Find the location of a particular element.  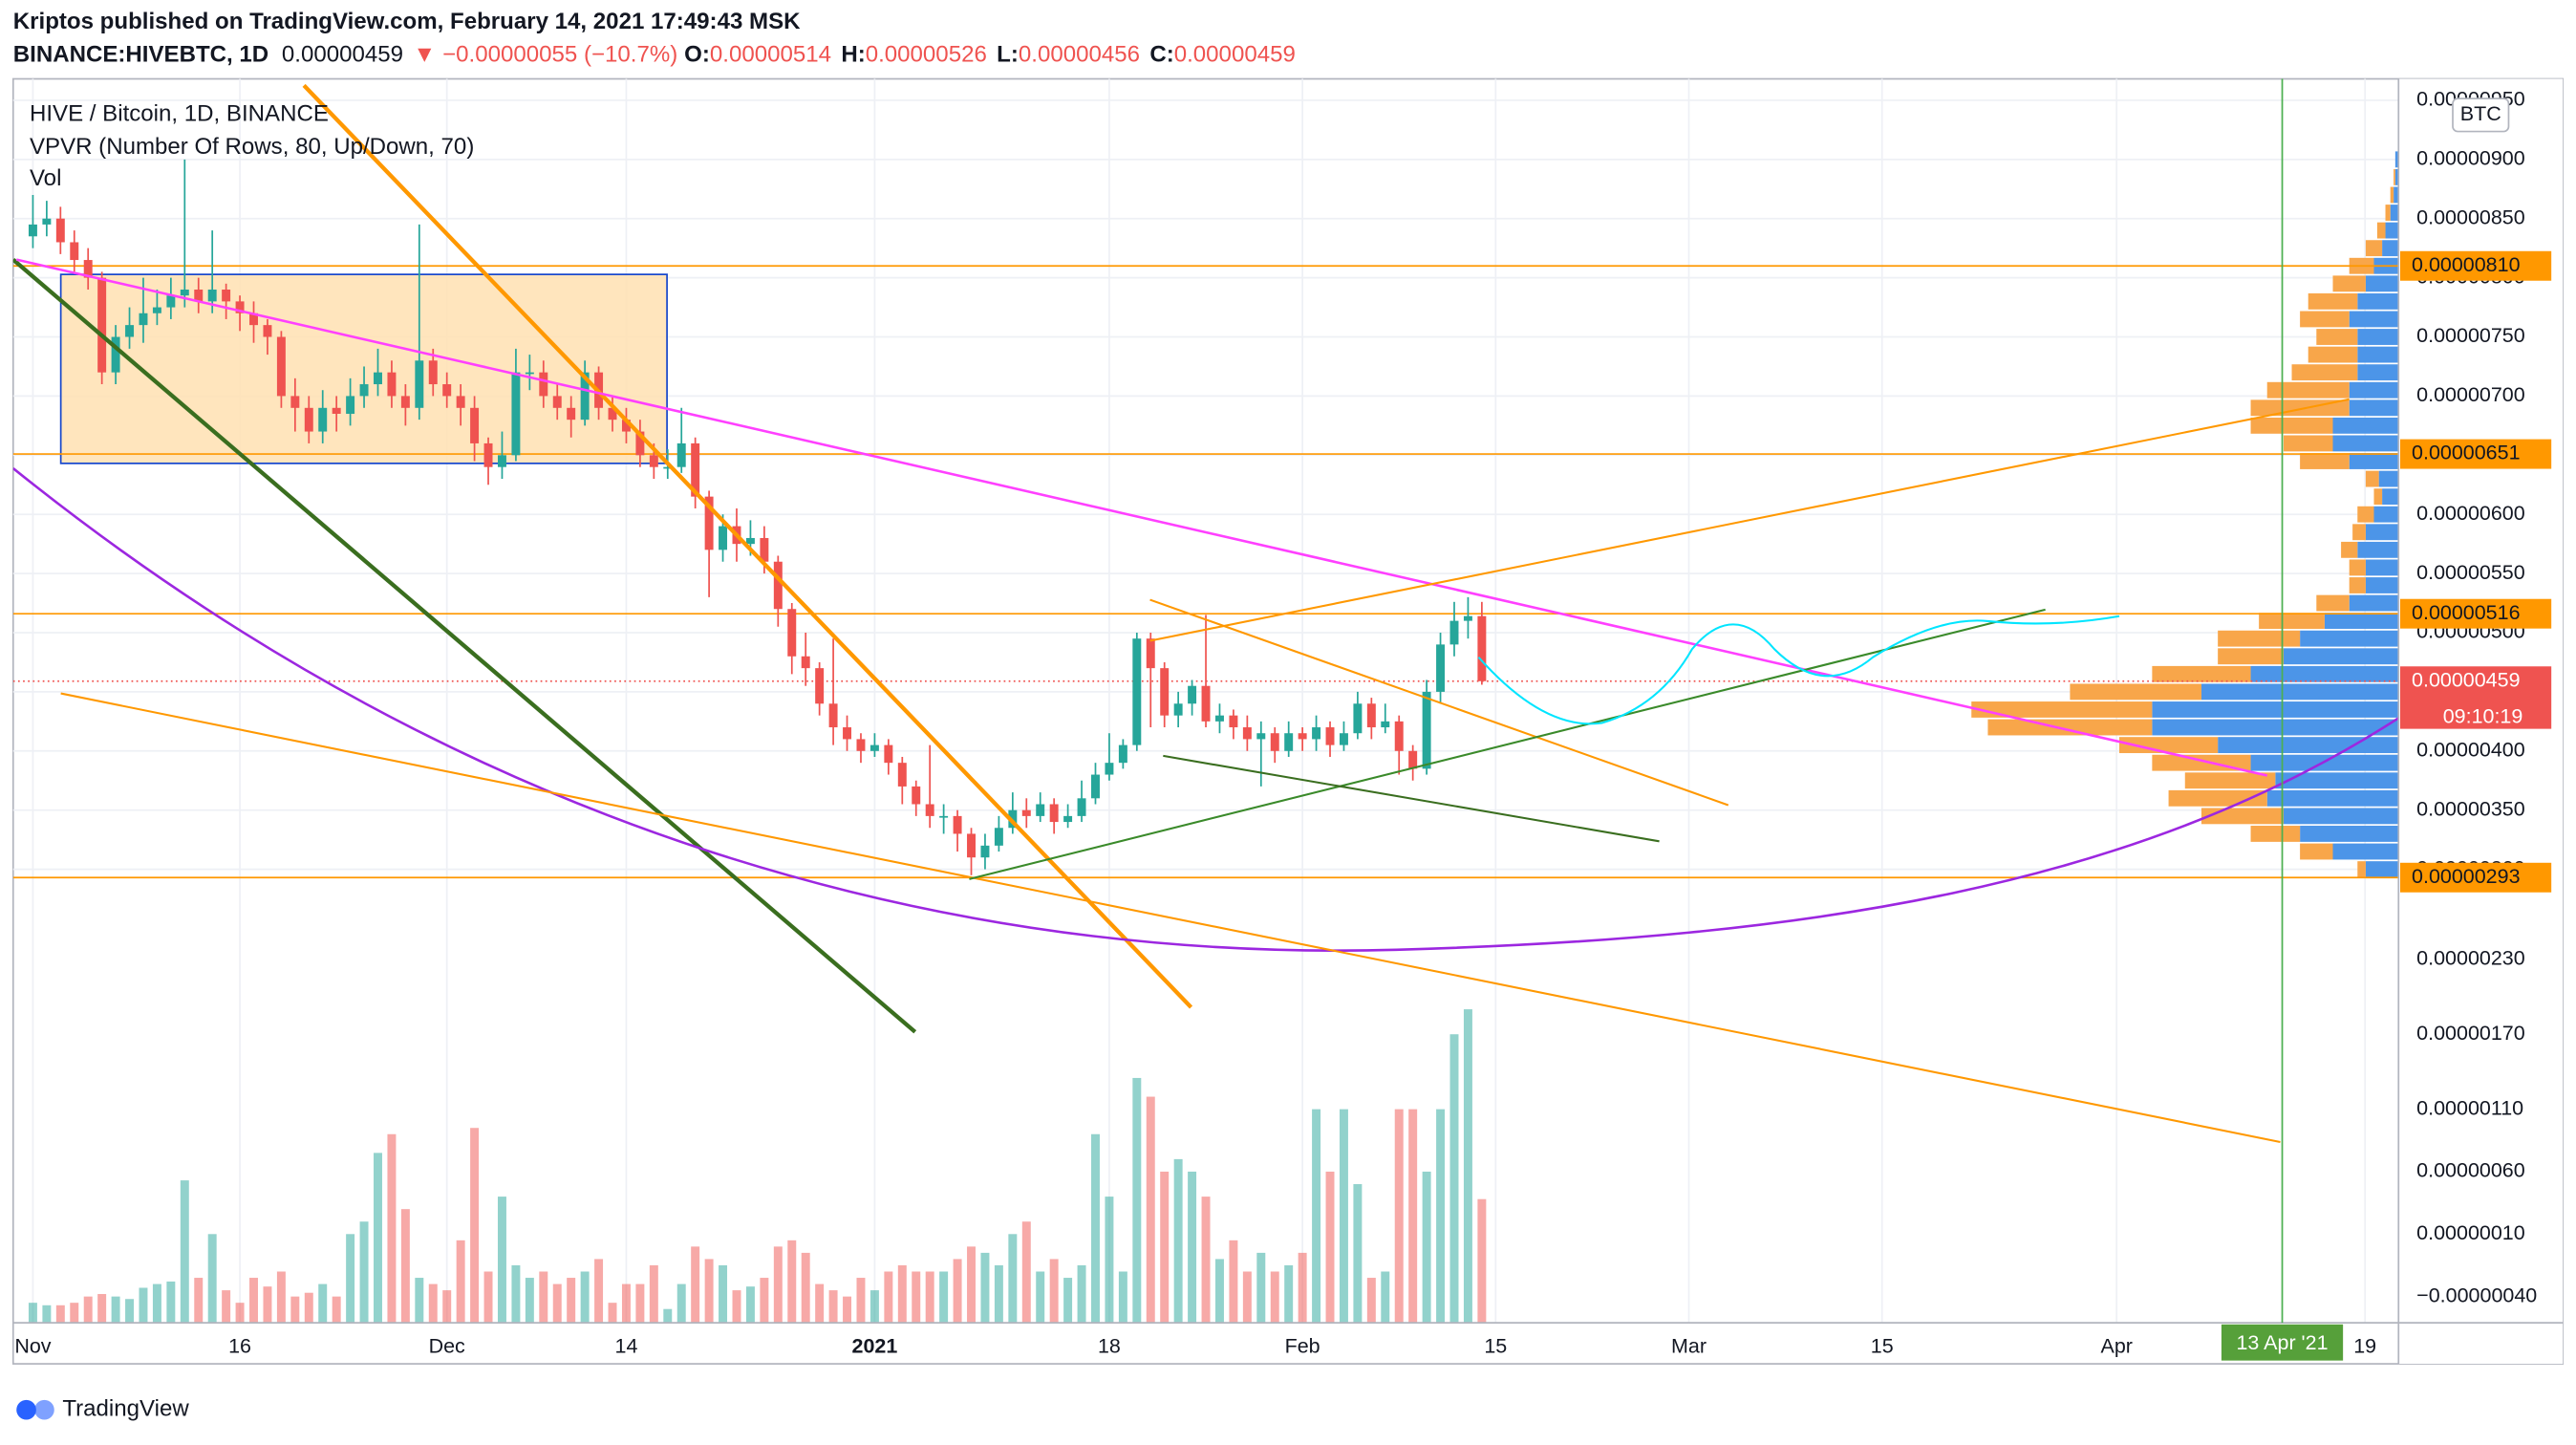

x-tick-label: Apr is located at coordinates (2117, 1347).